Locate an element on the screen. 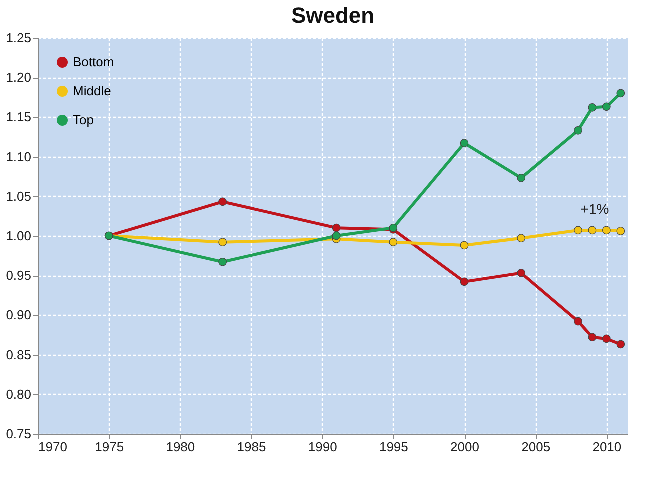  x-tick-label: 1990 is located at coordinates (323, 447).